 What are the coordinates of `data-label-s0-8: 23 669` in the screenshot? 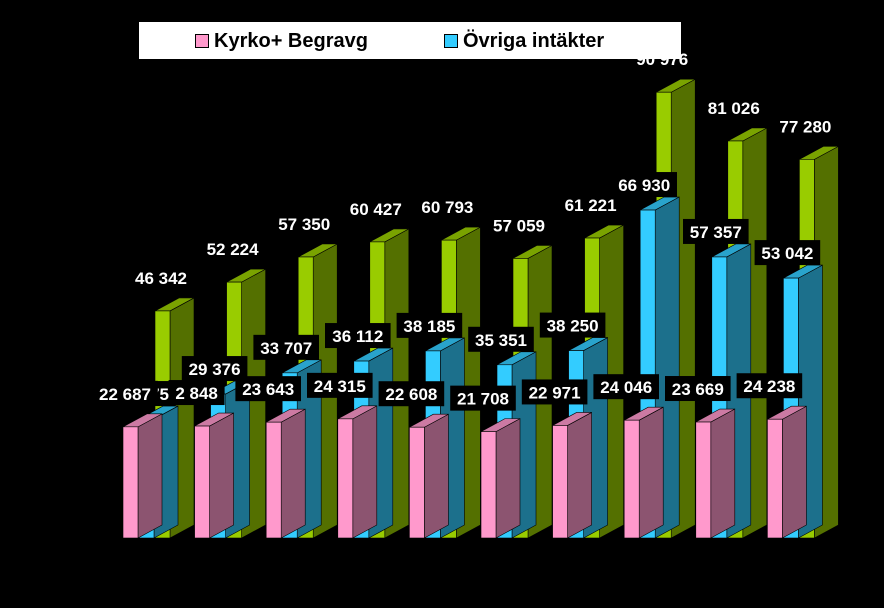 It's located at (698, 389).